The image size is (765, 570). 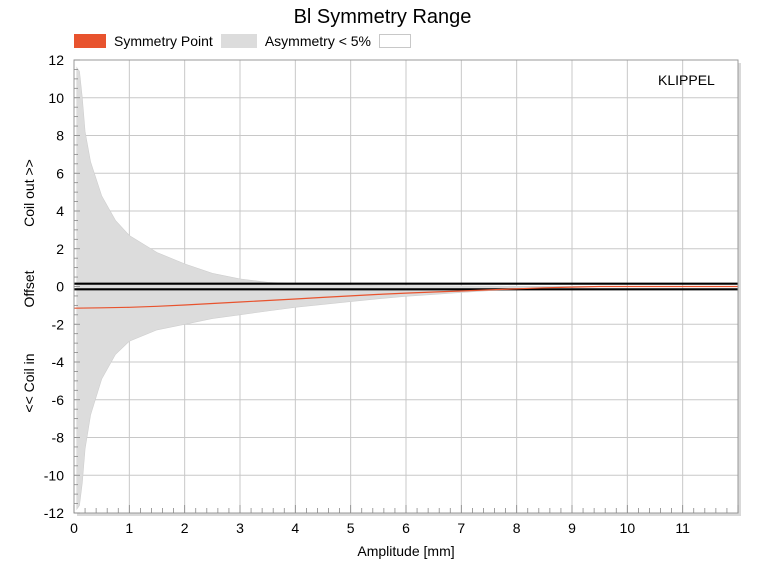 What do you see at coordinates (406, 528) in the screenshot?
I see `x-tick-label-6: 6` at bounding box center [406, 528].